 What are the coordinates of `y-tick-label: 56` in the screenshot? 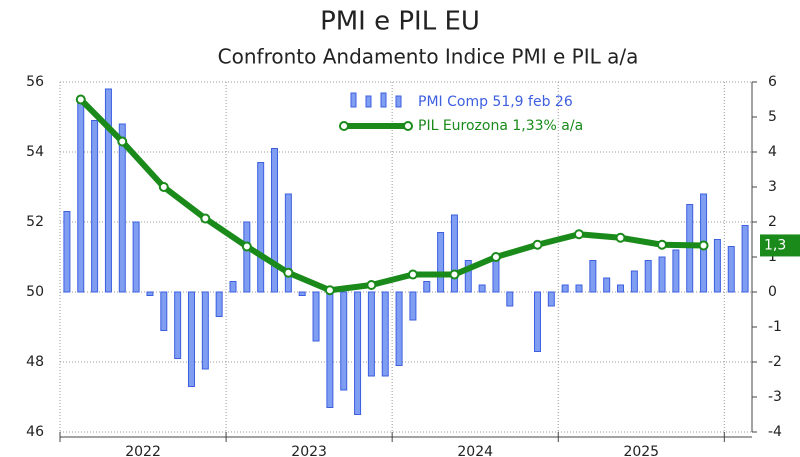 It's located at (35, 82).